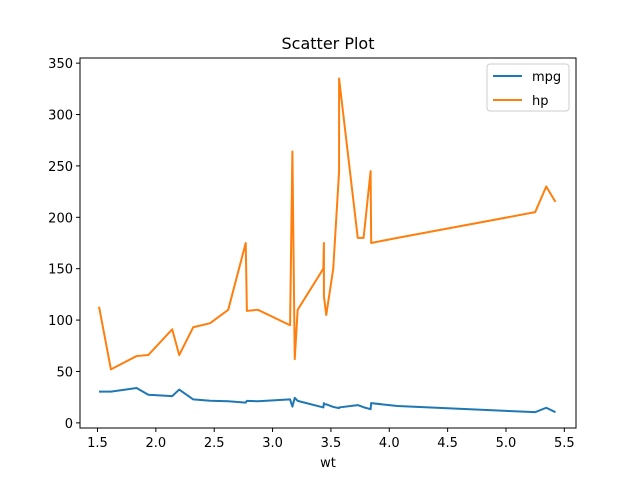 The image size is (640, 480). What do you see at coordinates (328, 463) in the screenshot?
I see `x-axis-label: wt` at bounding box center [328, 463].